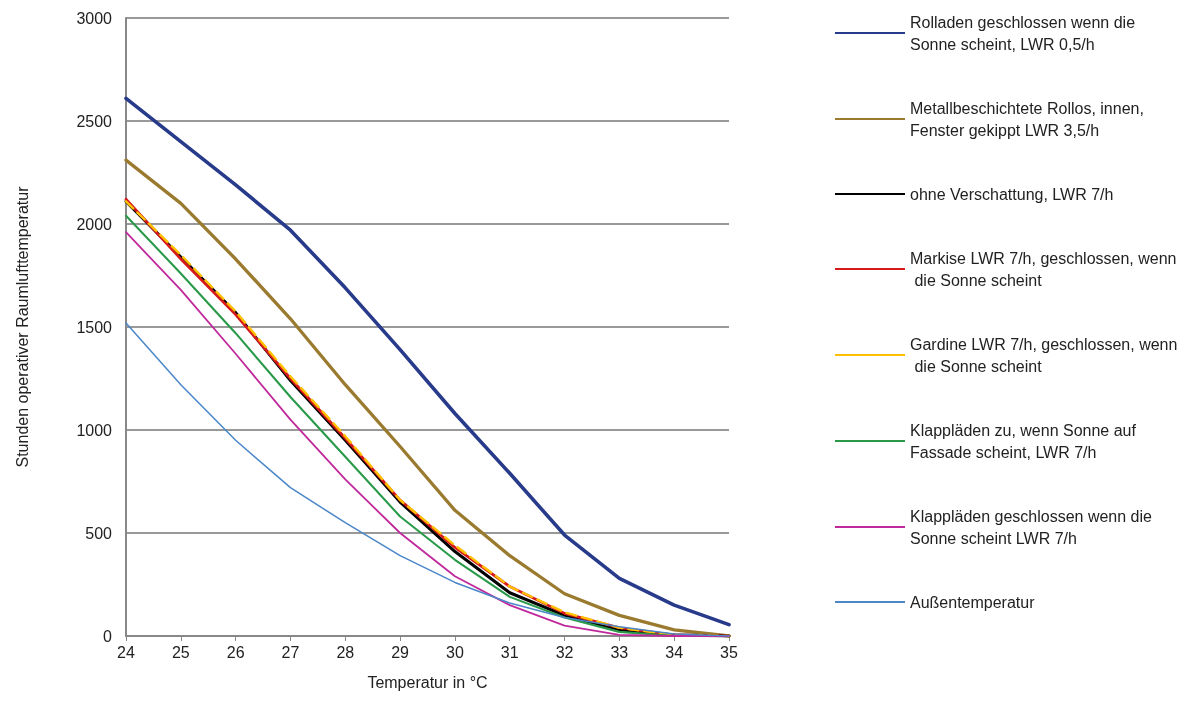 This screenshot has height=705, width=1195. What do you see at coordinates (674, 652) in the screenshot?
I see `x-tick-label: 34` at bounding box center [674, 652].